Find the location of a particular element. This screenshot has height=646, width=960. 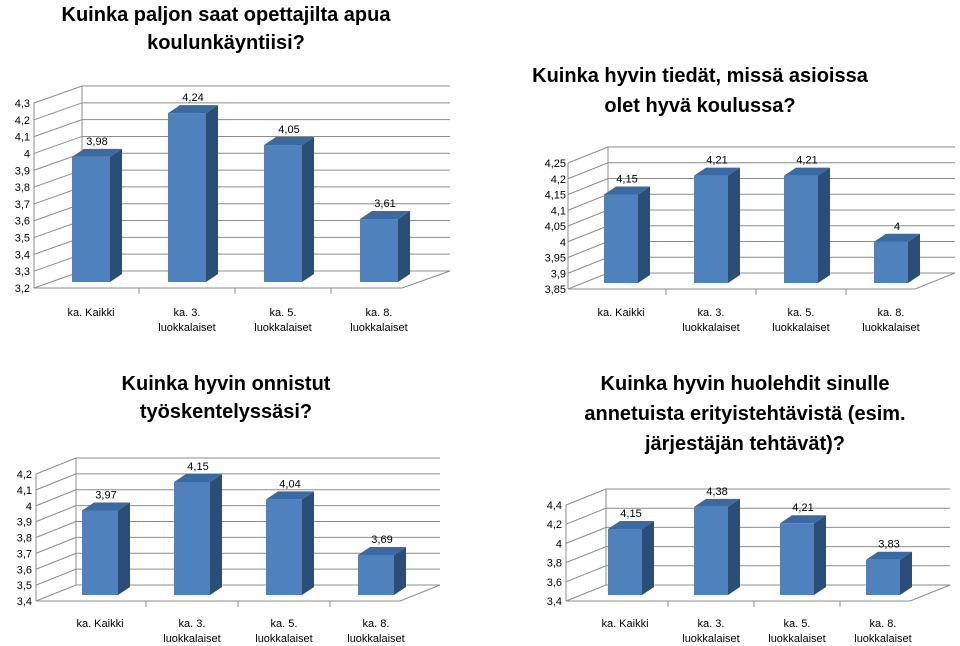

y-tick-label: 3,95 is located at coordinates (555, 259).